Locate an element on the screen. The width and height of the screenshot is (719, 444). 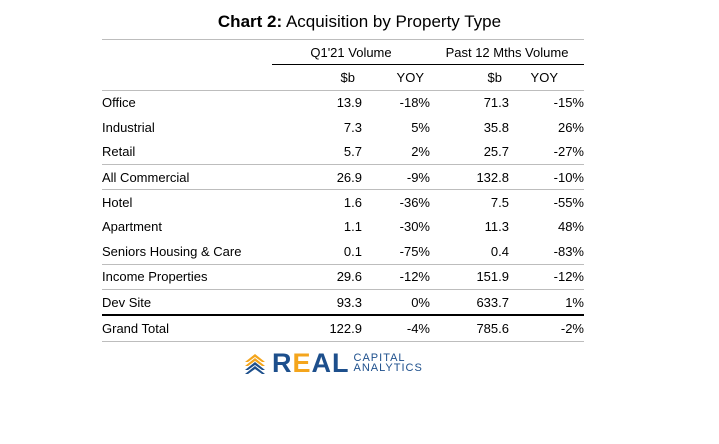
table-row: Retail 5.7 2% 25.7 -27% is located at coordinates (343, 152).